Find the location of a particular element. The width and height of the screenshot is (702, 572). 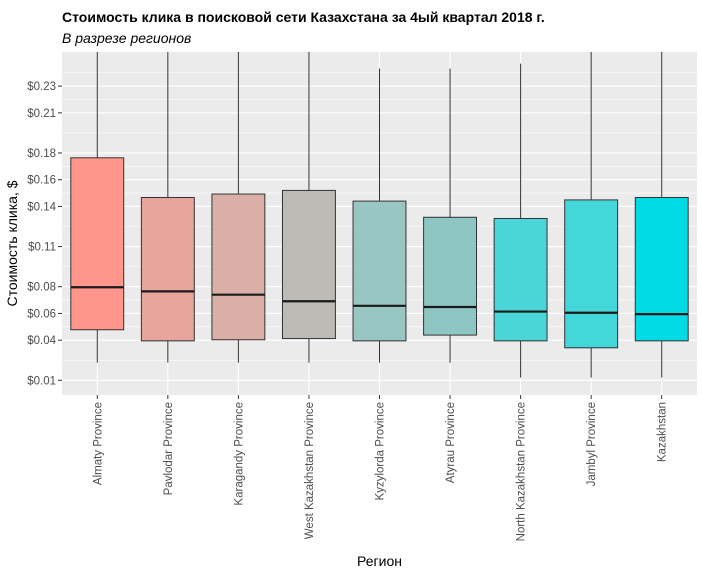

x-tick-label: Almaty Province is located at coordinates (98, 443).